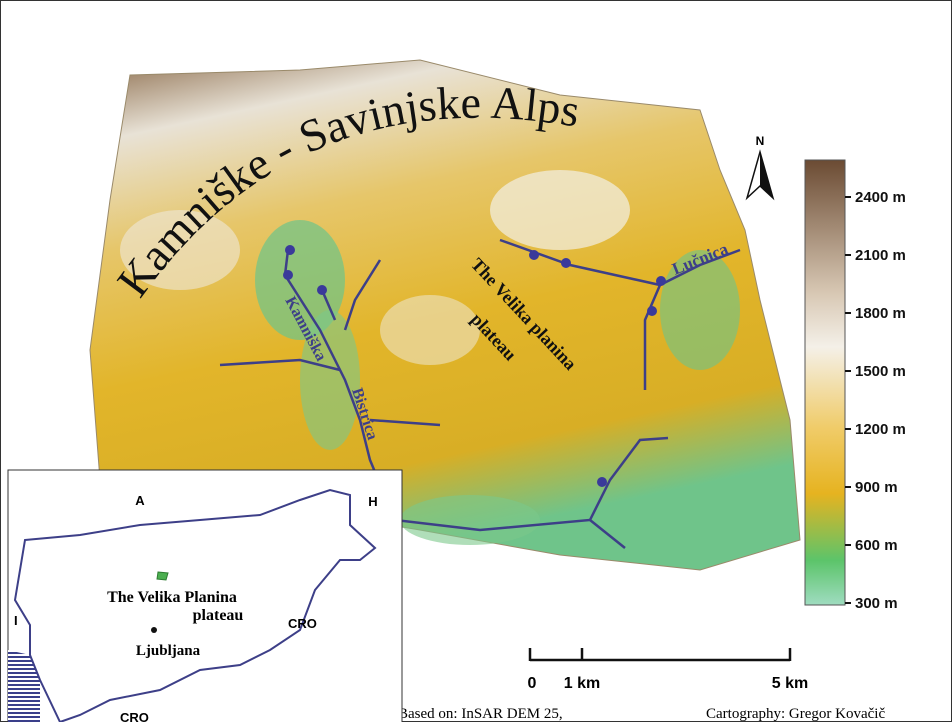 This screenshot has height=722, width=952. I want to click on scale-label: 1 km, so click(582, 683).